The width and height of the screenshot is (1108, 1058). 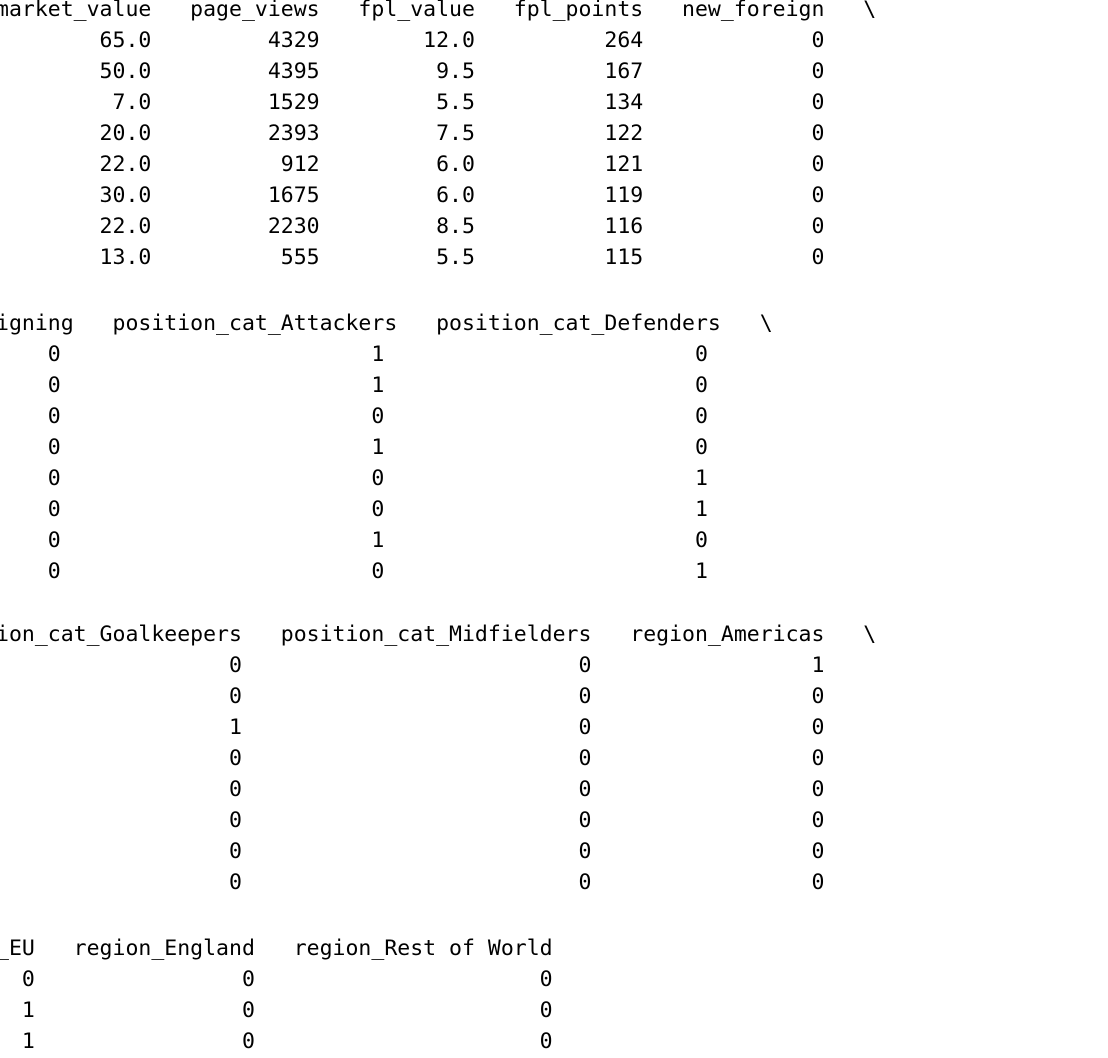 I want to click on block-0-row: 50.0 4395 9.5 167 0, so click(x=412, y=71).